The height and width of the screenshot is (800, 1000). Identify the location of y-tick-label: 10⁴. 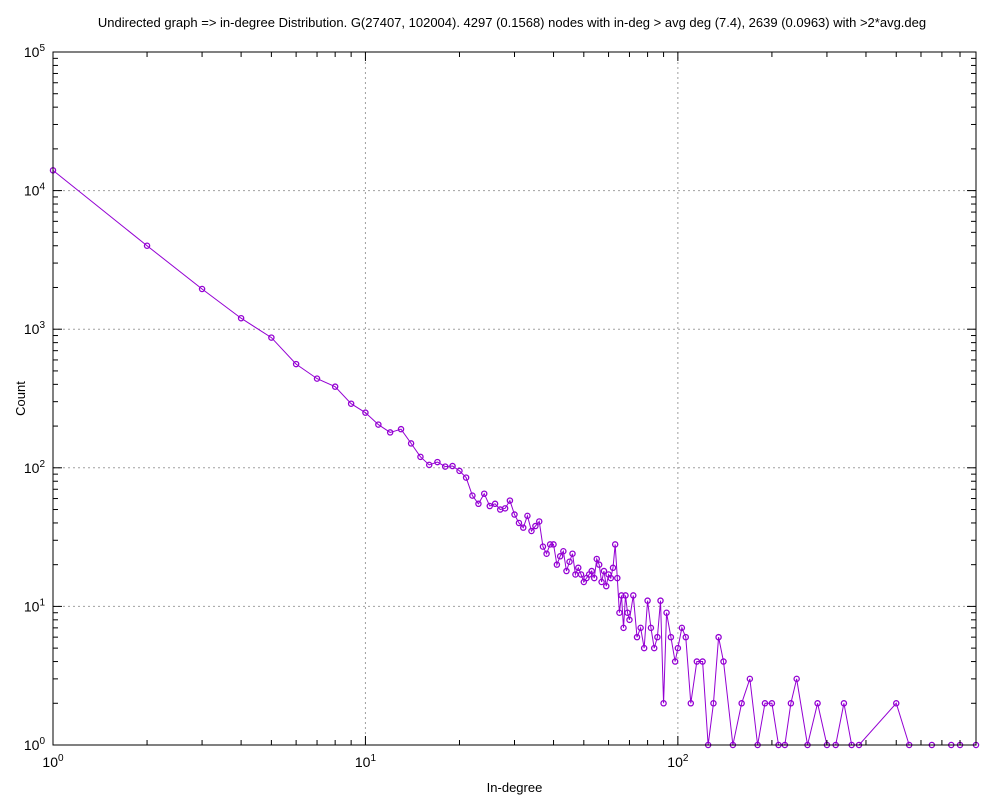
(35, 190).